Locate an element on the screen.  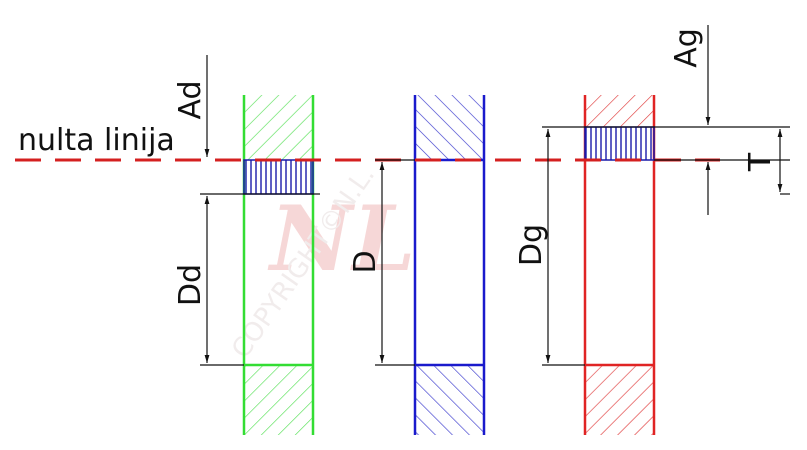
hole-lower-hatch is located at coordinates (619, 400).